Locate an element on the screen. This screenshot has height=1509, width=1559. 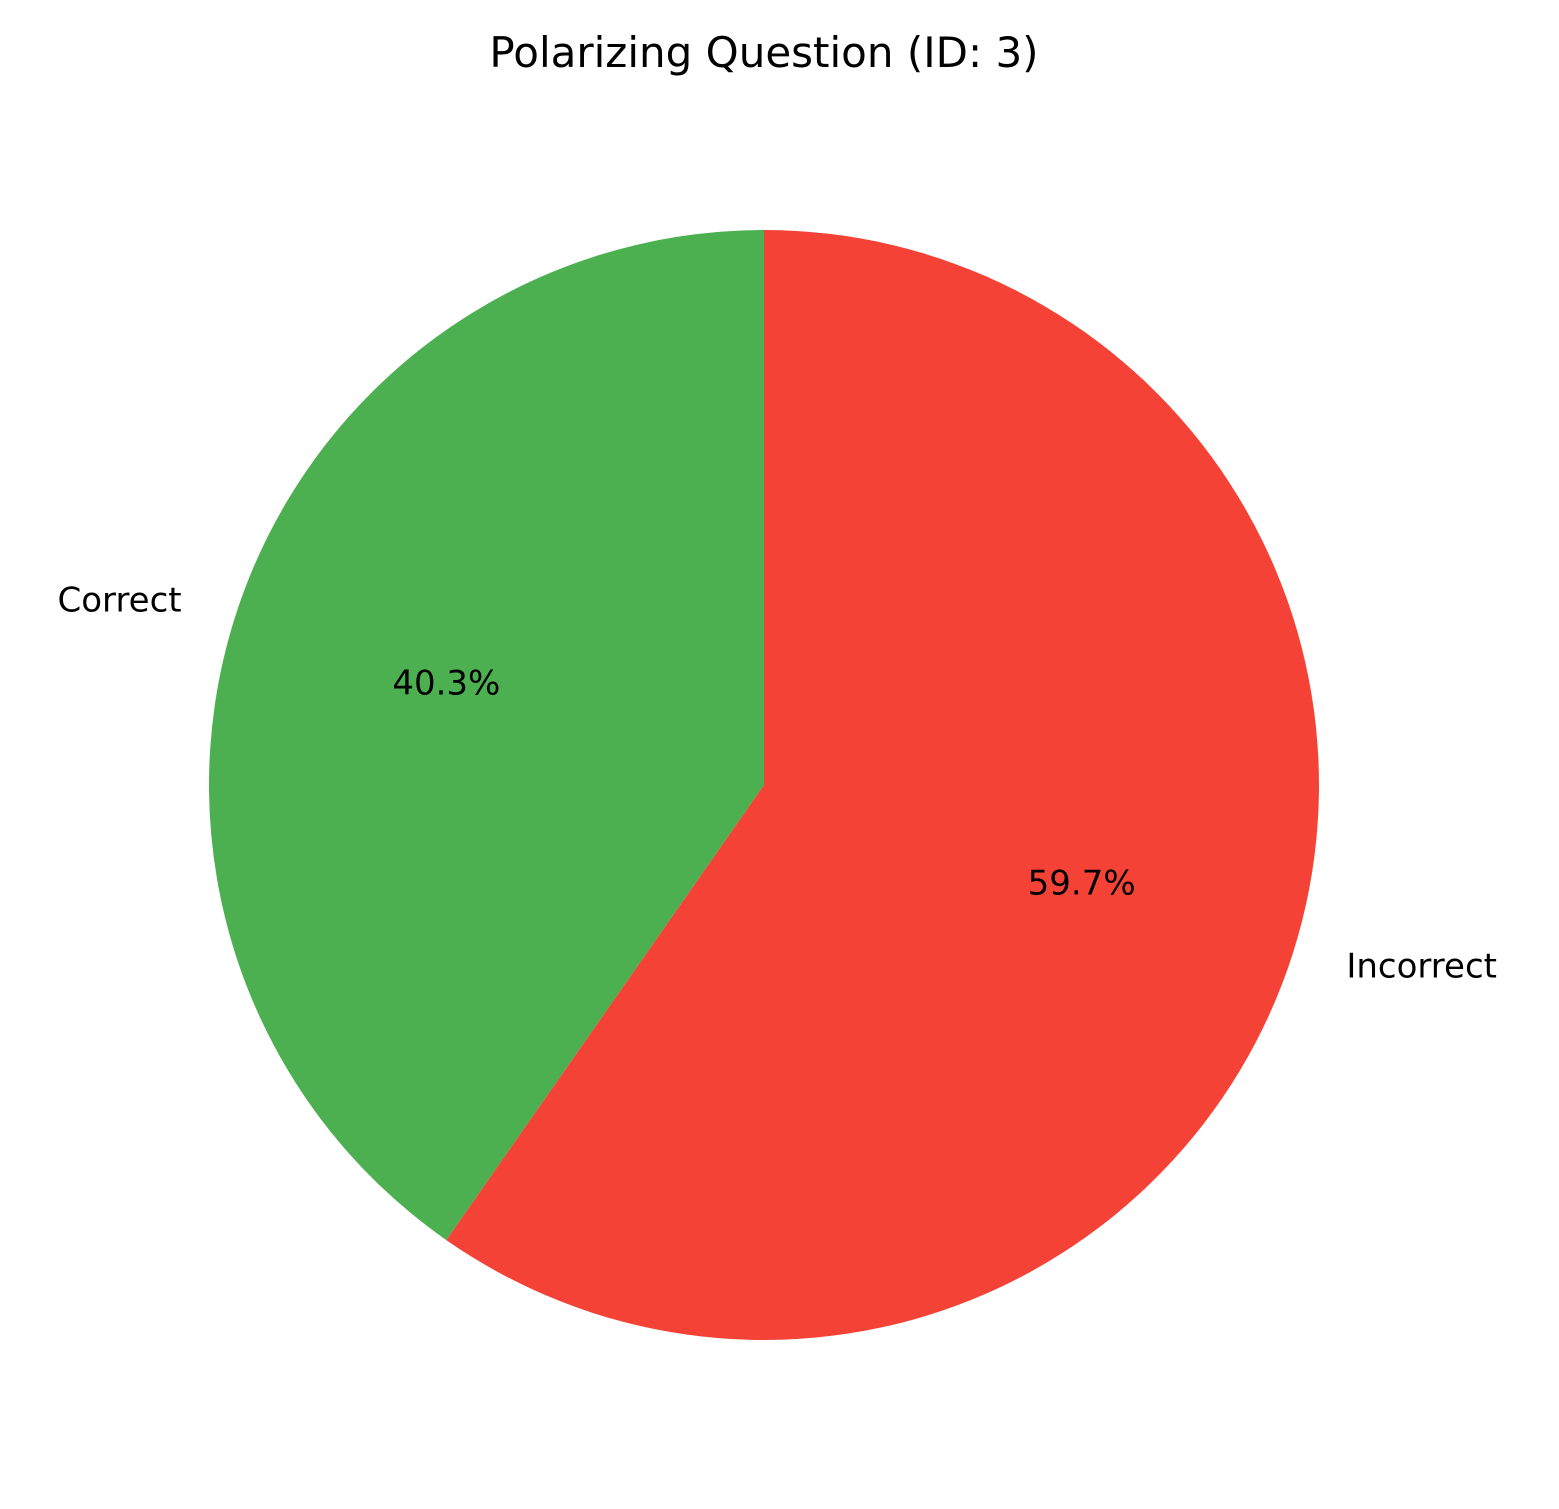
chart-title: Polarizing Question (ID: 3) is located at coordinates (763, 52).